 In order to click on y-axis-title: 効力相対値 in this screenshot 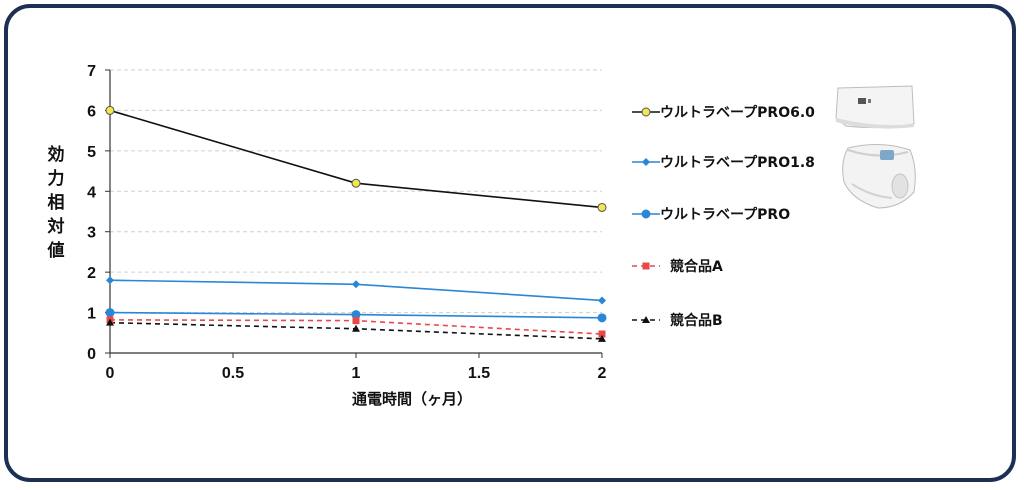, I will do `click(56, 202)`.